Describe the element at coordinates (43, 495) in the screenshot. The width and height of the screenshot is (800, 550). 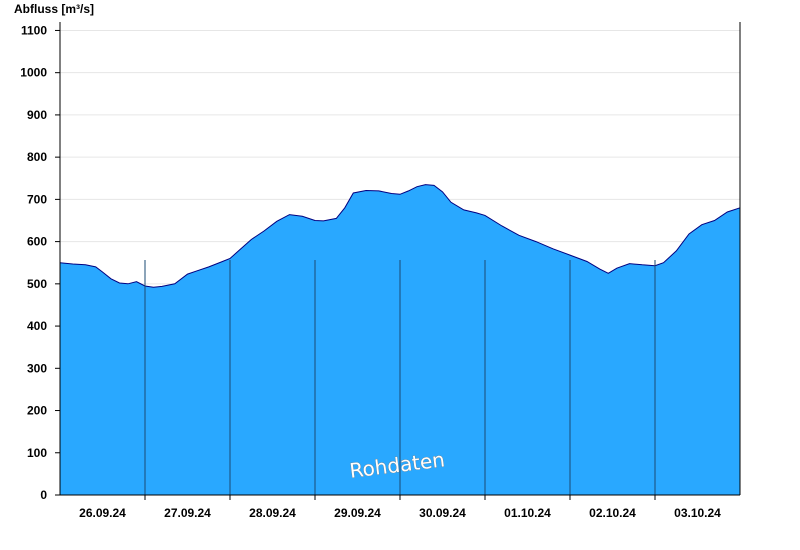
I see `y-tick-label: 0` at that location.